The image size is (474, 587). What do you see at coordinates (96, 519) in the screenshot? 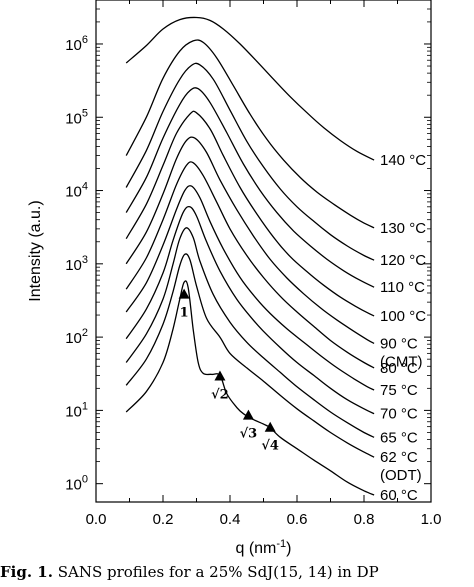
I see `x-tick-label: 0.0` at bounding box center [96, 519].